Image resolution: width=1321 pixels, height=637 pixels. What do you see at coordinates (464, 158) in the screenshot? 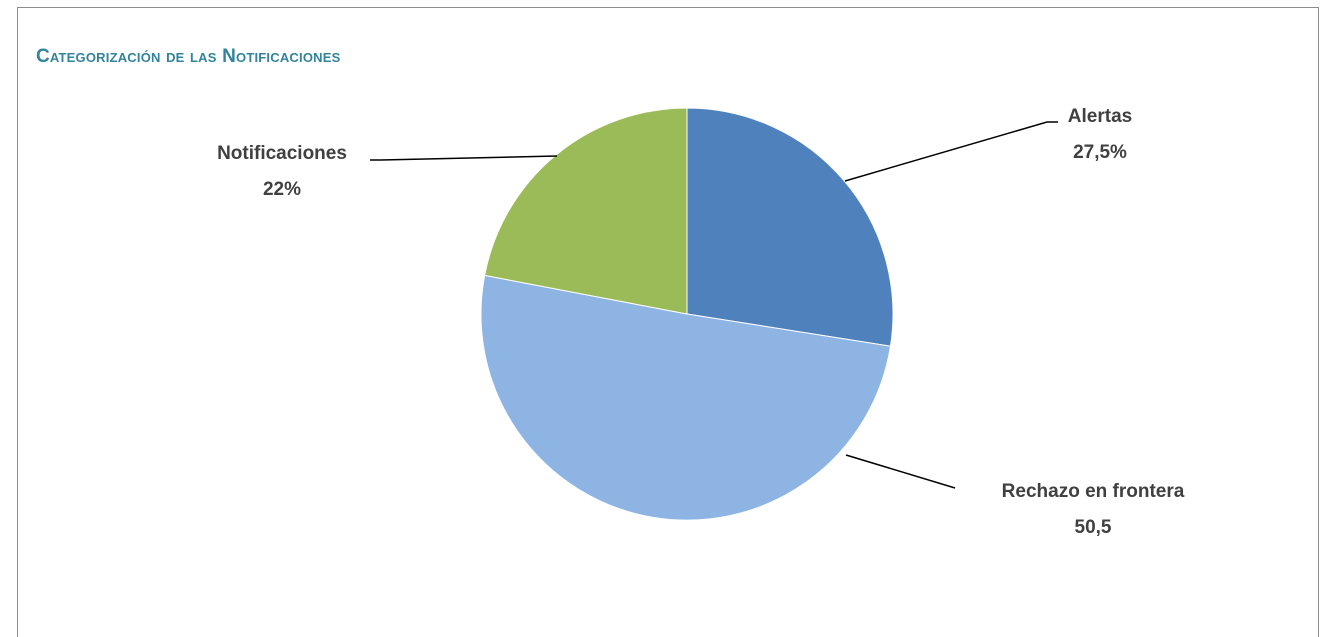
I see `leader-line-notificaciones` at bounding box center [464, 158].